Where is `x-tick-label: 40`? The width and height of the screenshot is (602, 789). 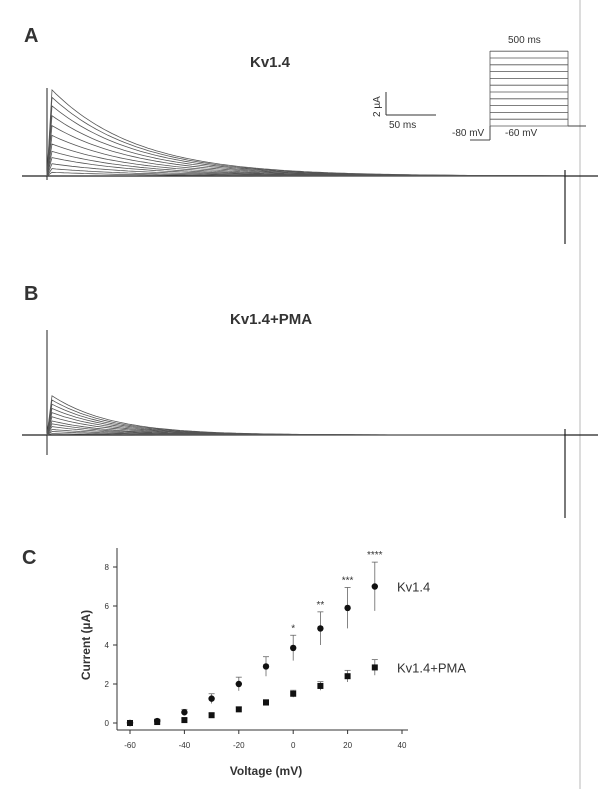 x-tick-label: 40 is located at coordinates (402, 745).